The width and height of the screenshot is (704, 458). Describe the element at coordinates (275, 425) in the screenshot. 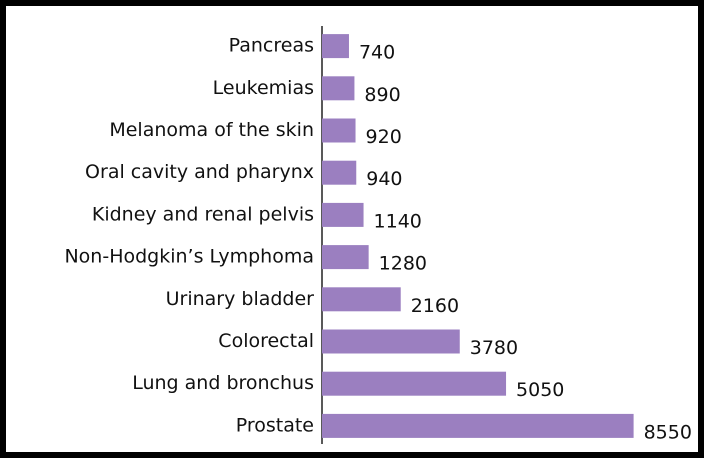

I see `category-label: Prostate` at that location.